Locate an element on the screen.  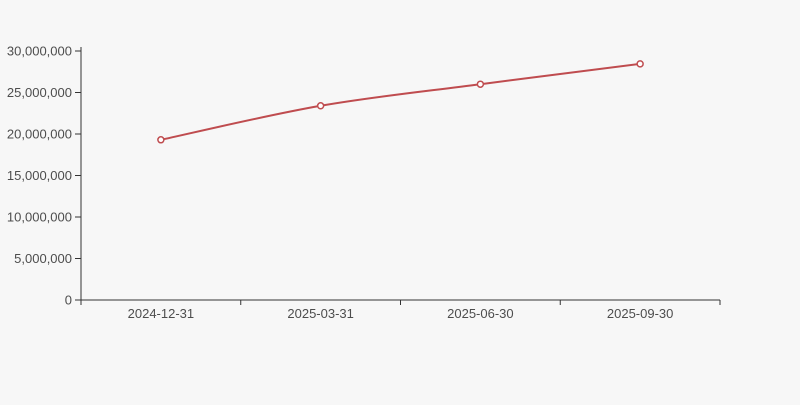
x-axis-tick-label: 2024-12-31 is located at coordinates (161, 313).